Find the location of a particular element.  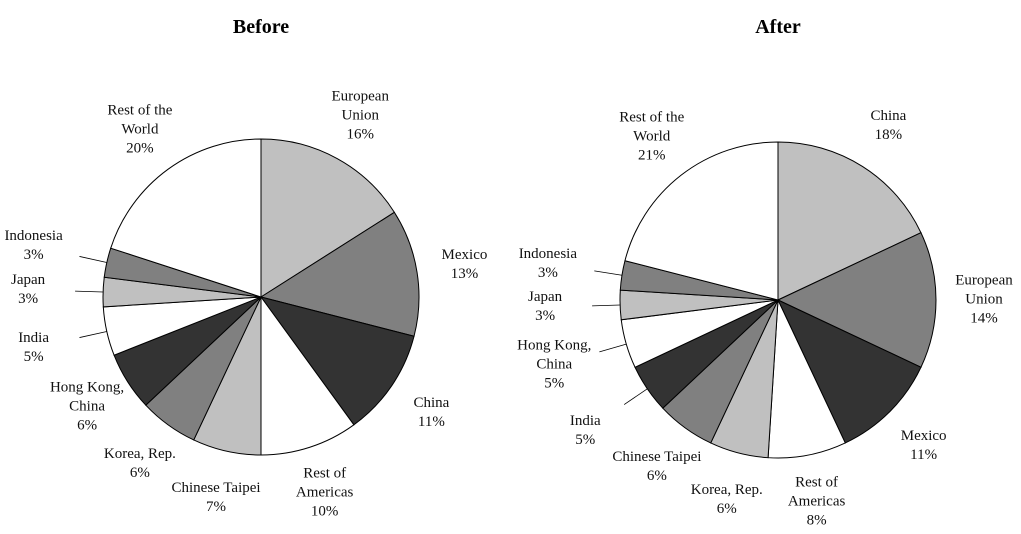

slice-label: China 18% is located at coordinates (888, 126).